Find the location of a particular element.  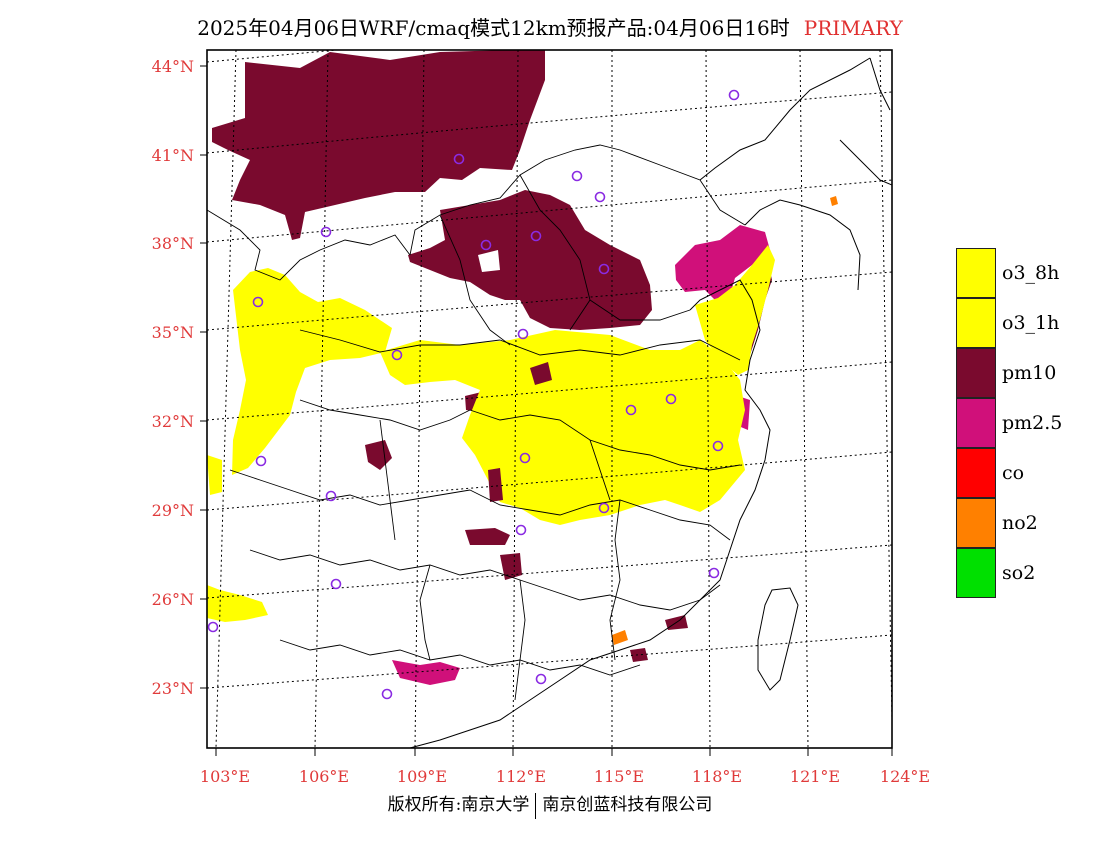

legend-label: co is located at coordinates (1013, 473).